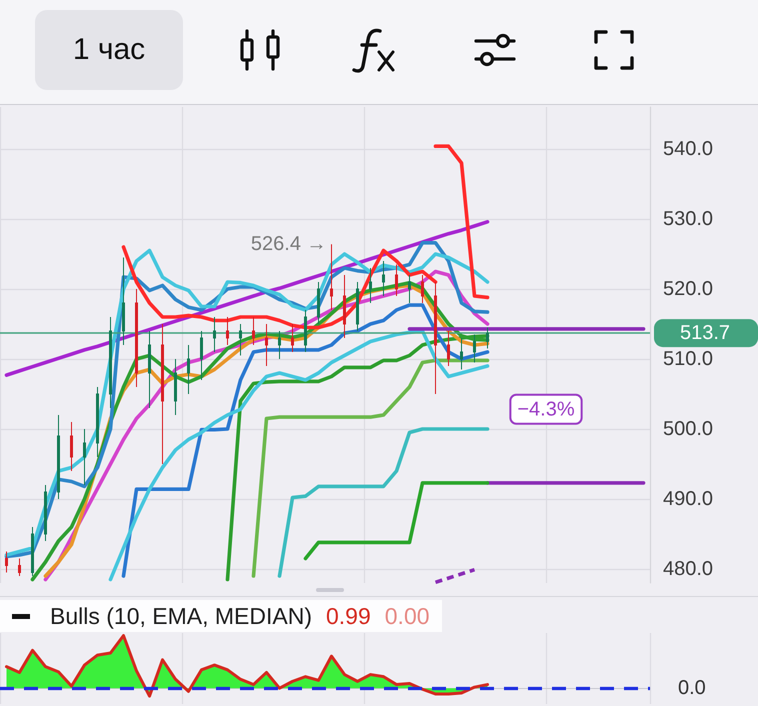 The width and height of the screenshot is (758, 706). Describe the element at coordinates (705, 333) in the screenshot. I see `ref-line-label: 513.7` at that location.